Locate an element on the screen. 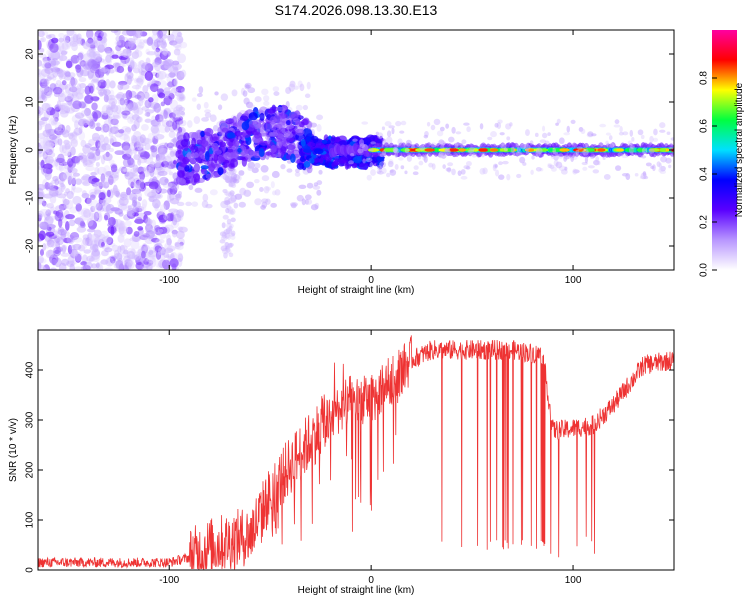 The height and width of the screenshot is (600, 750). snr-x-tick-label: -100 is located at coordinates (169, 580).